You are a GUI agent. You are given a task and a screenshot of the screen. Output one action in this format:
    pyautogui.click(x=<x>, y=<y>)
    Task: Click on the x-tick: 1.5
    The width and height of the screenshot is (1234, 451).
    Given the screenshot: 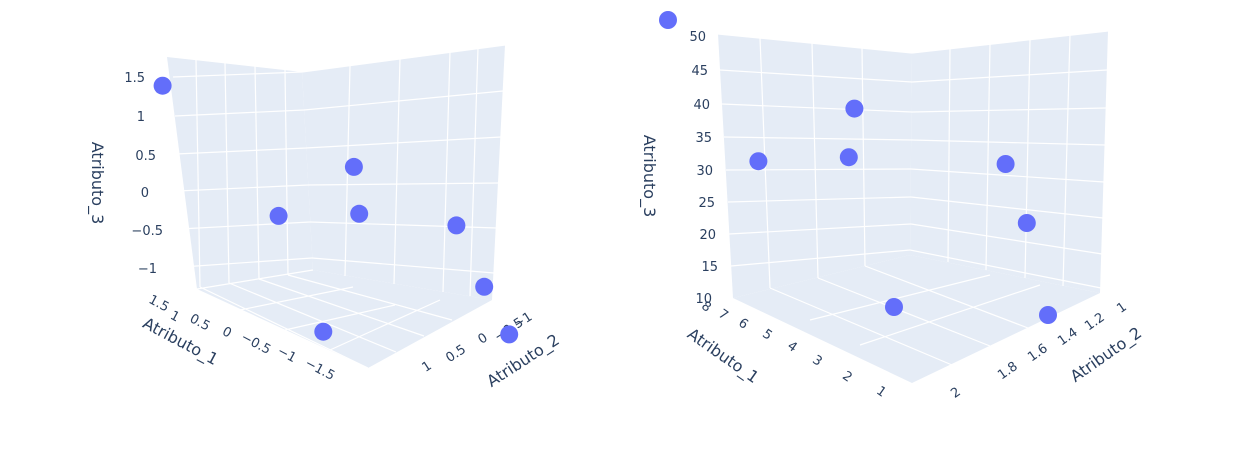 What is the action you would take?
    pyautogui.click(x=158, y=303)
    